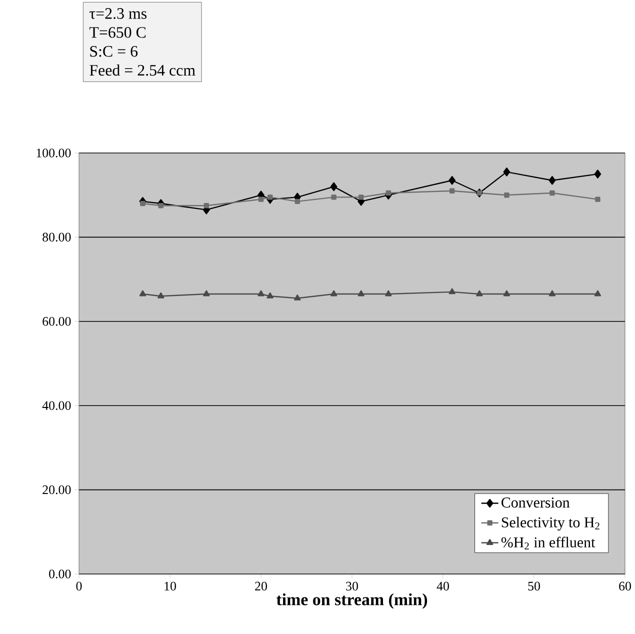 Image resolution: width=635 pixels, height=634 pixels. What do you see at coordinates (56, 237) in the screenshot?
I see `y-tick-label: 80.00` at bounding box center [56, 237].